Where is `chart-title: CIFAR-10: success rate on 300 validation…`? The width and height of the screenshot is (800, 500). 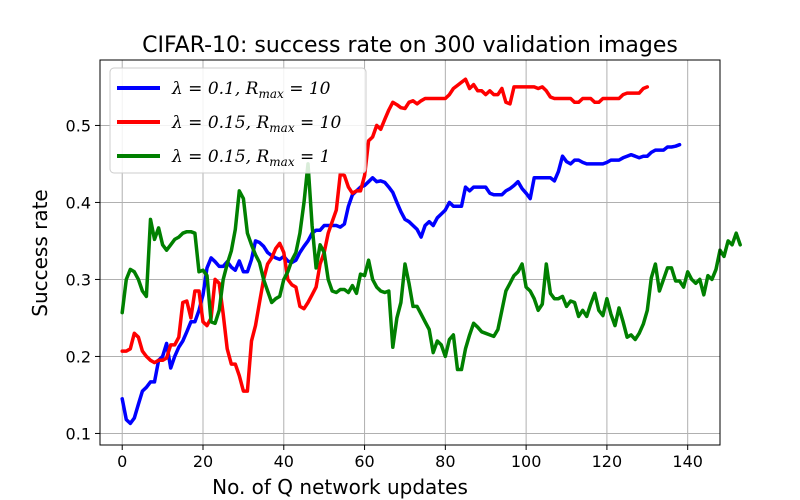
chart-title: CIFAR-10: success rate on 300 validation… is located at coordinates (410, 45).